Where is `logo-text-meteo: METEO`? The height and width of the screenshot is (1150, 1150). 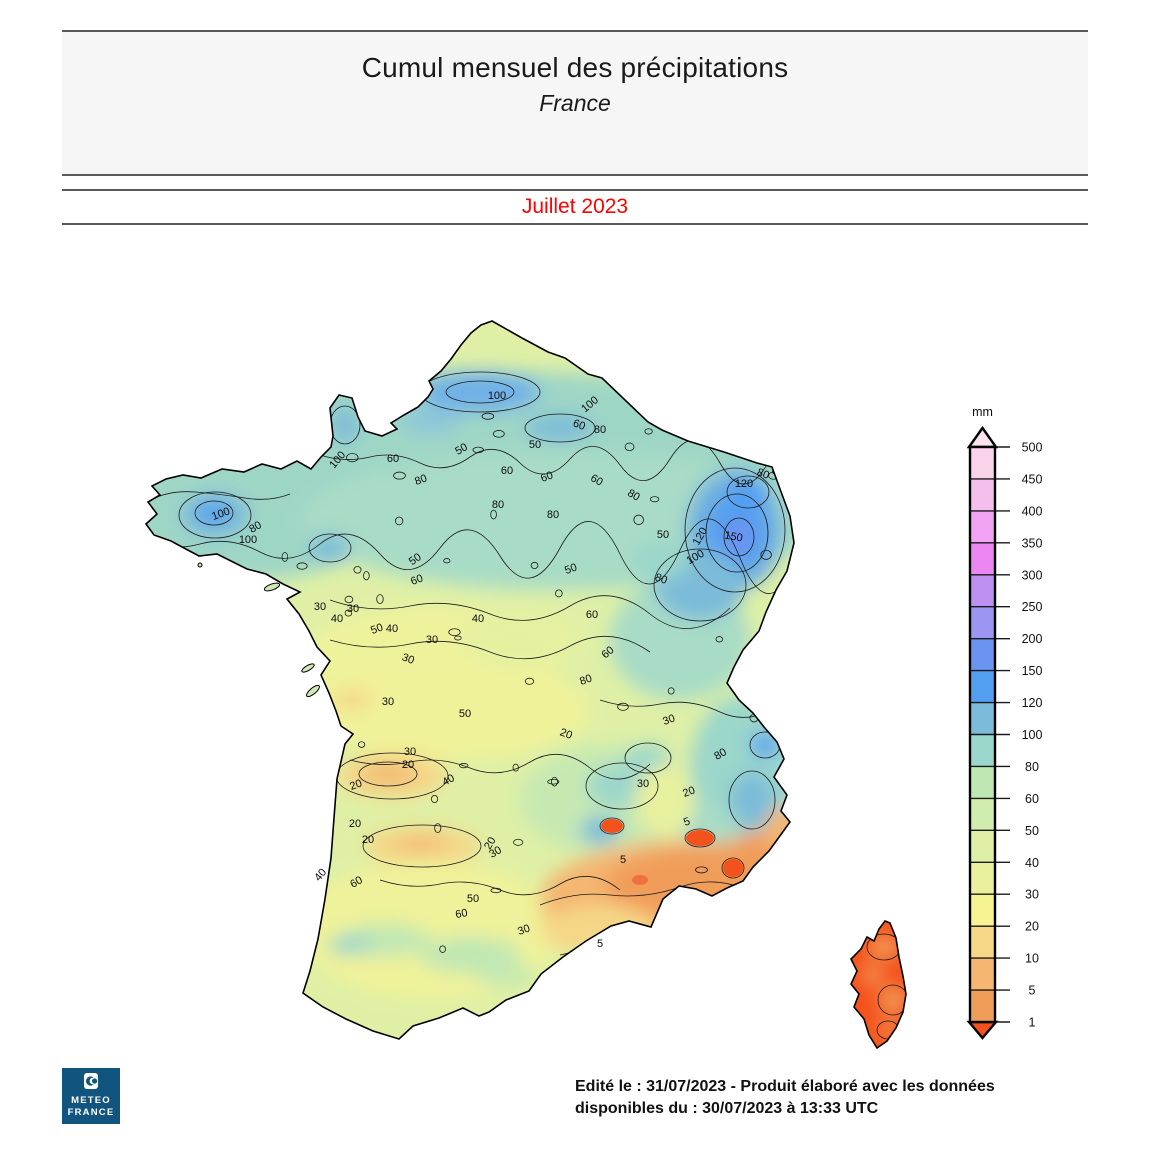 logo-text-meteo: METEO is located at coordinates (91, 1100).